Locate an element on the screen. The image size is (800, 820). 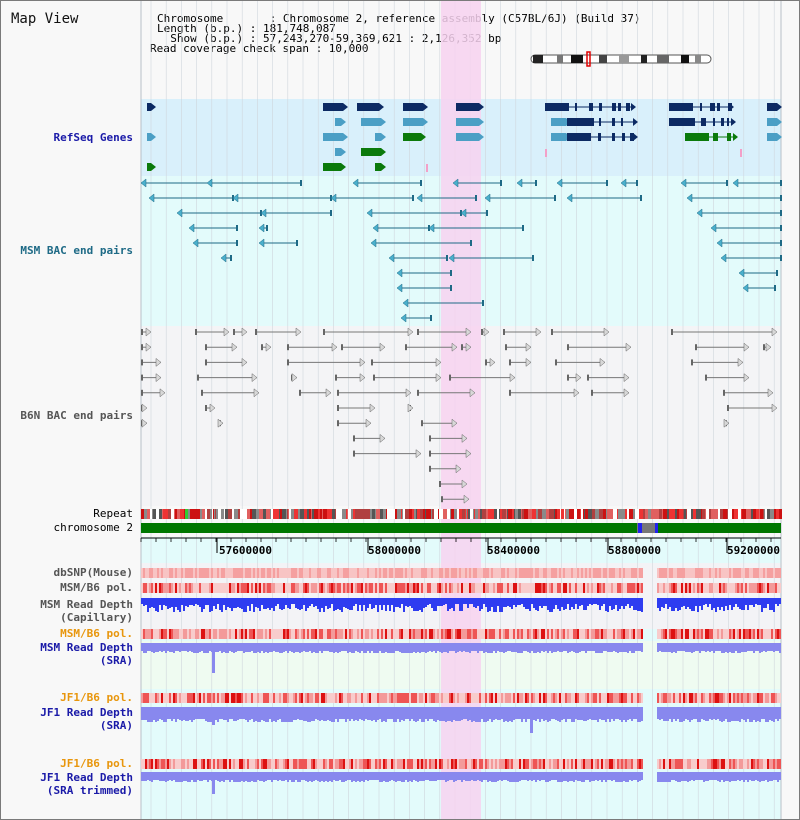
refseq-gene-features is located at coordinates (464, 137).